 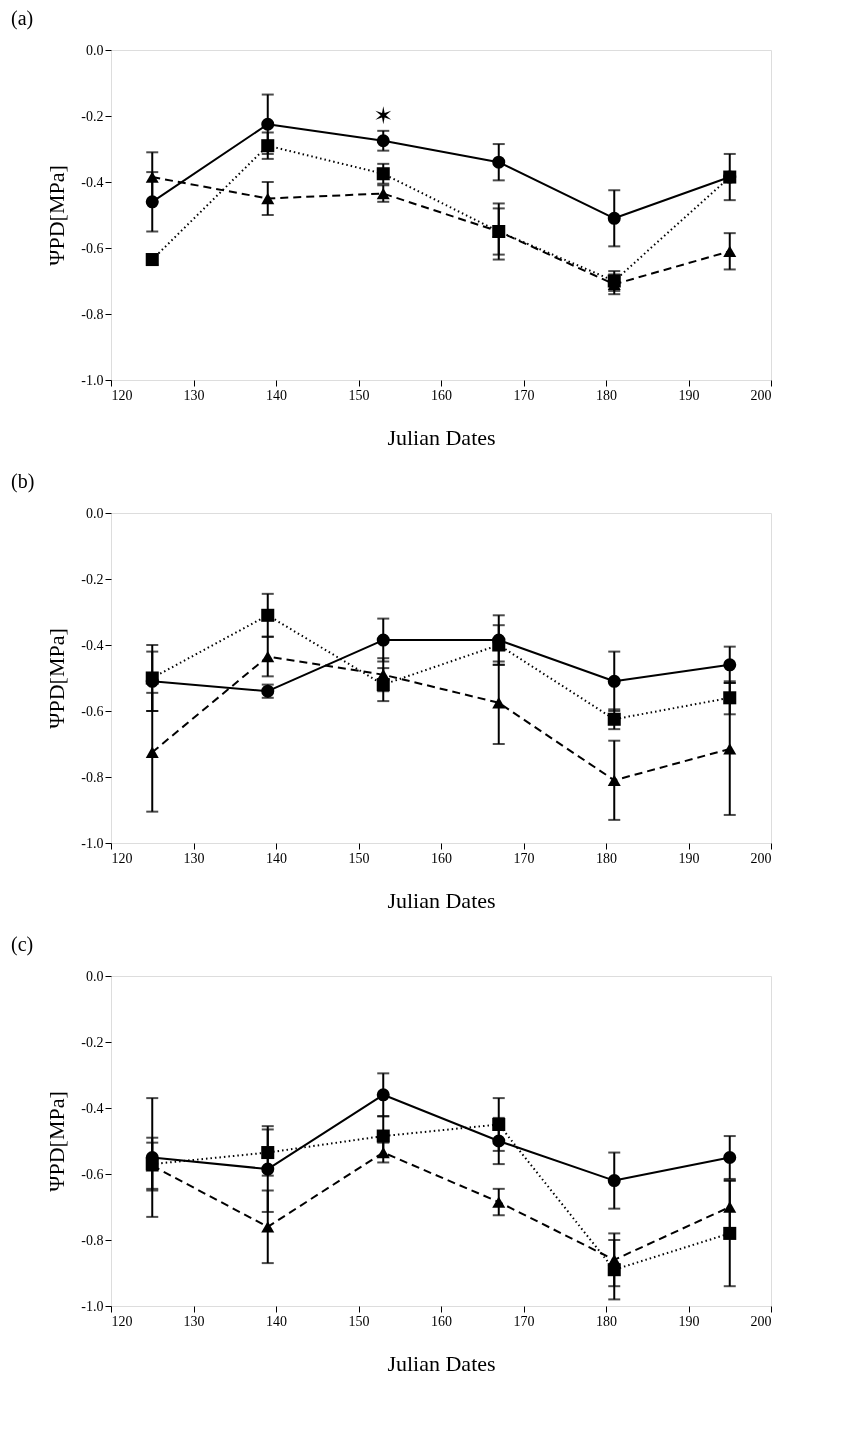 What do you see at coordinates (23, 481) in the screenshot?
I see `chart-title: (b)` at bounding box center [23, 481].